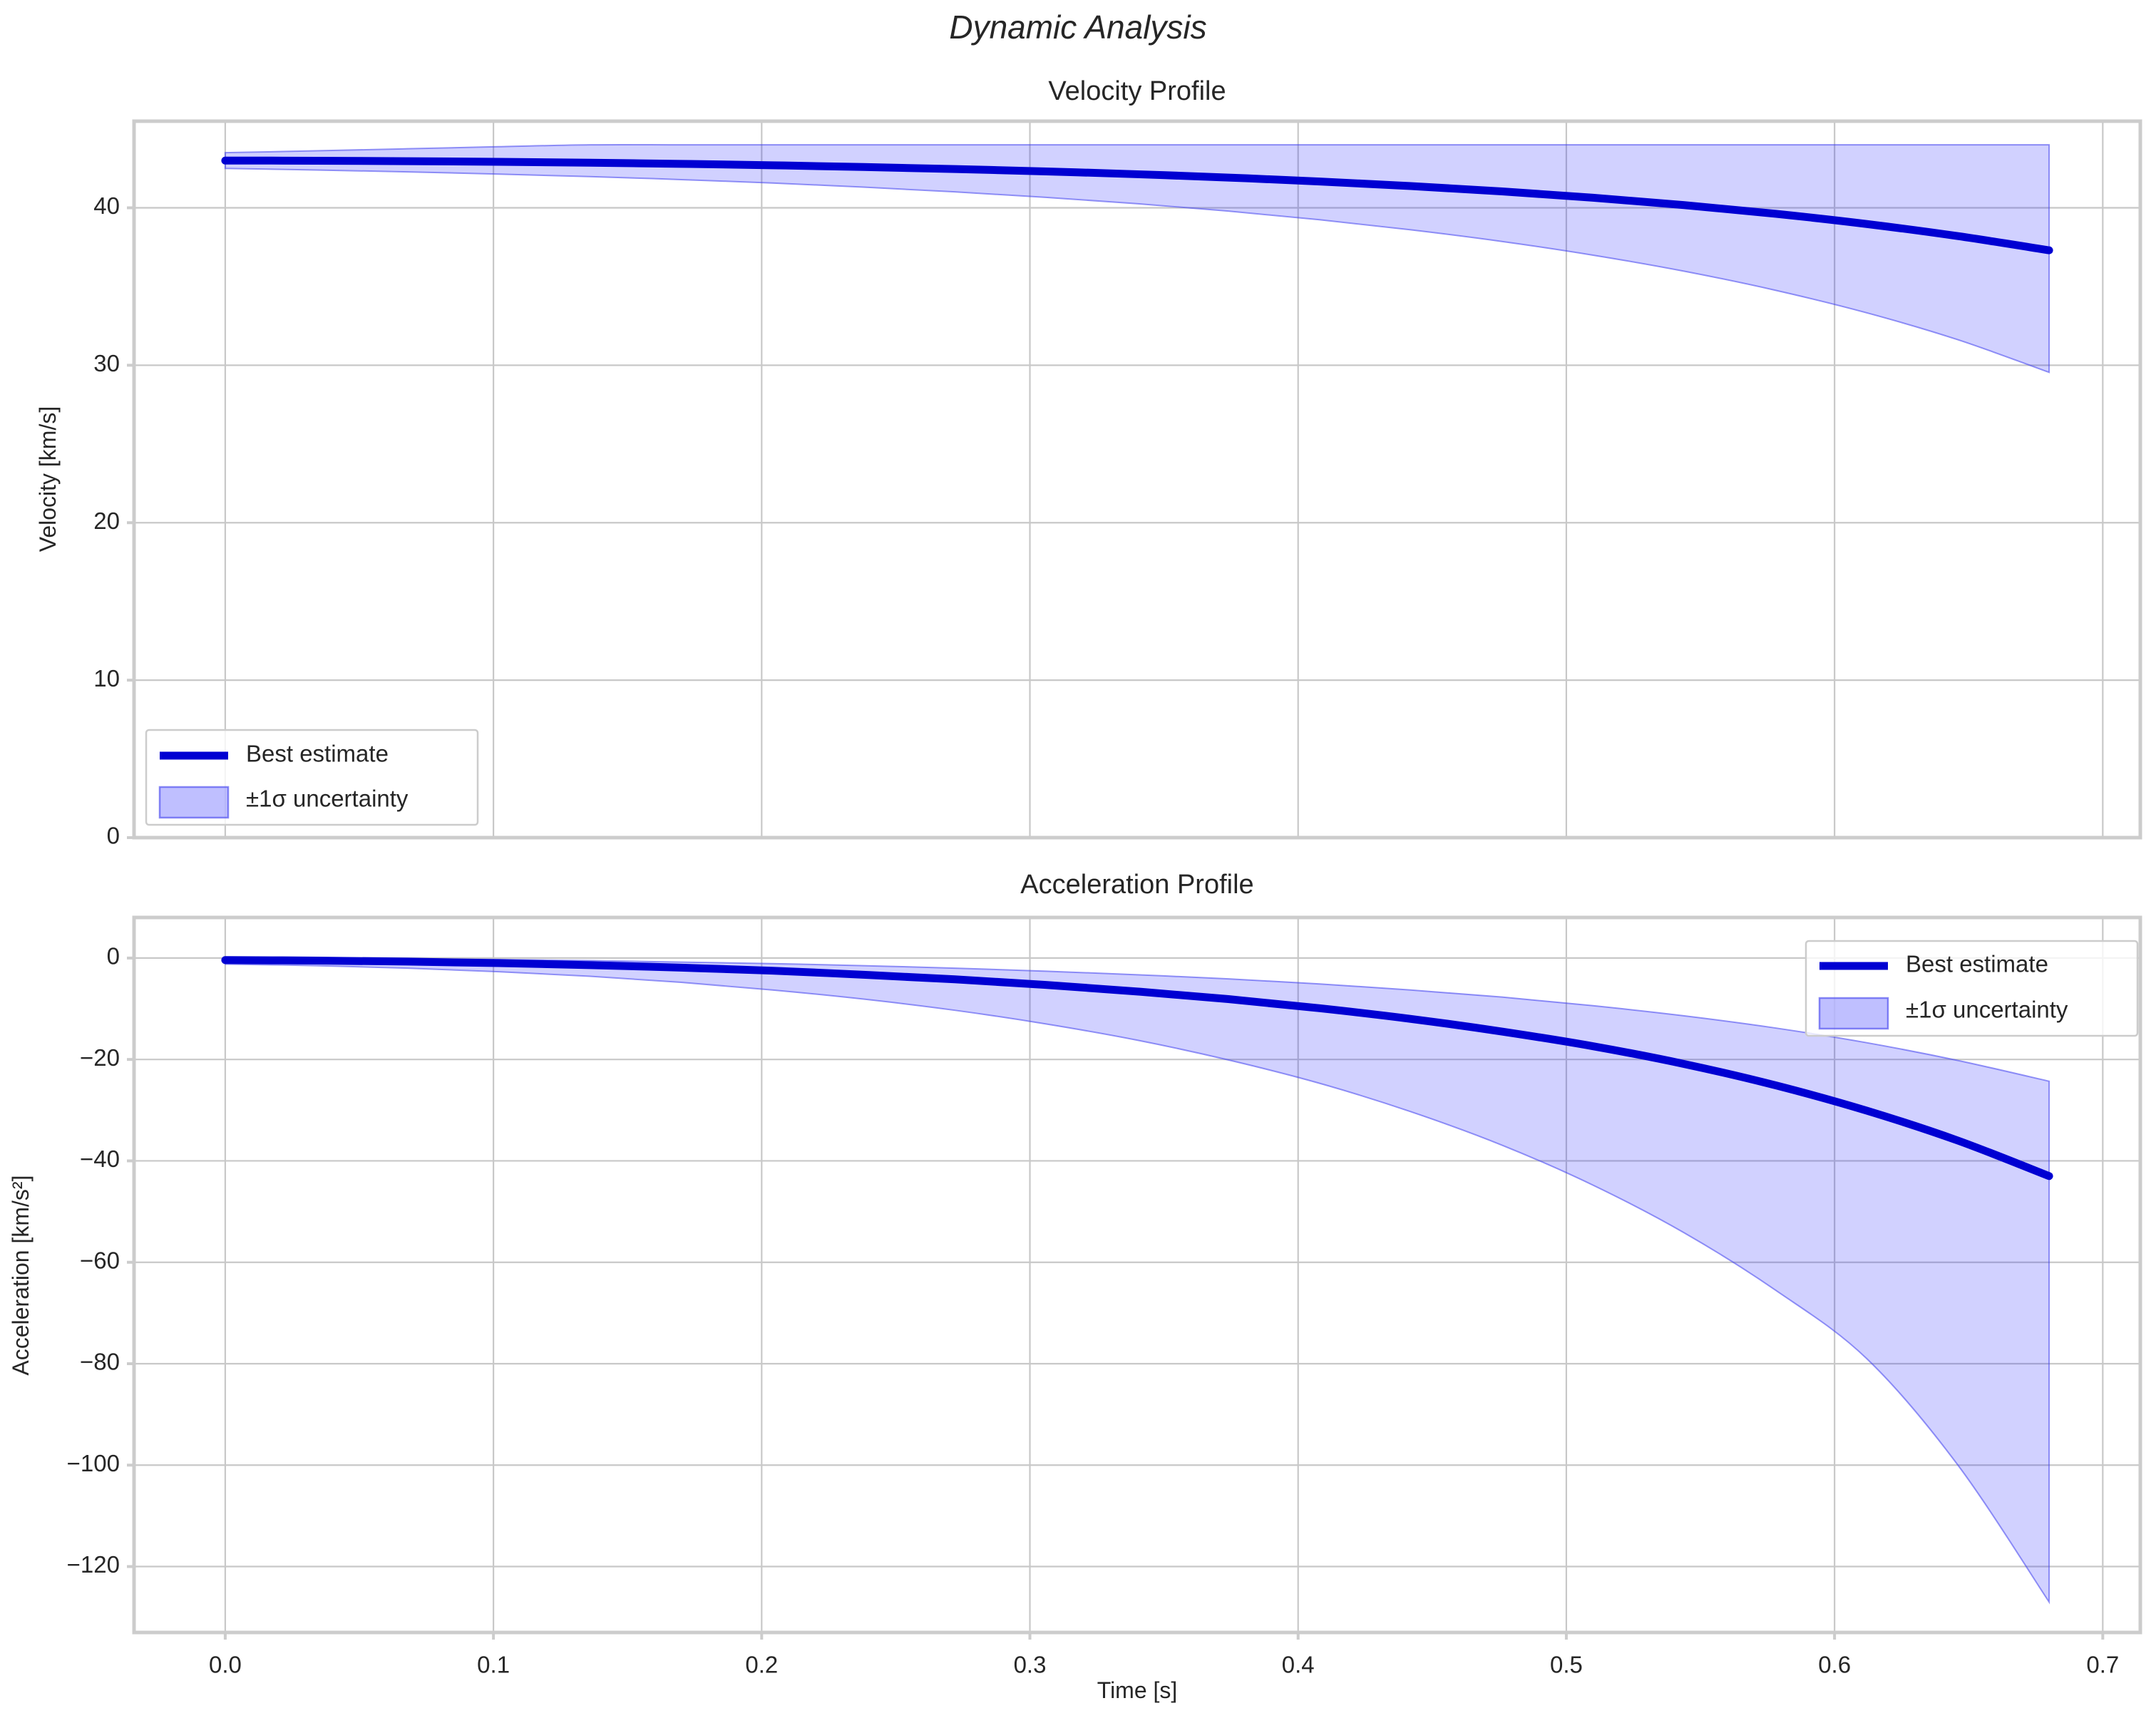  I want to click on velocity-legend: Best estimate ±1σ uncertainty, so click(312, 777).